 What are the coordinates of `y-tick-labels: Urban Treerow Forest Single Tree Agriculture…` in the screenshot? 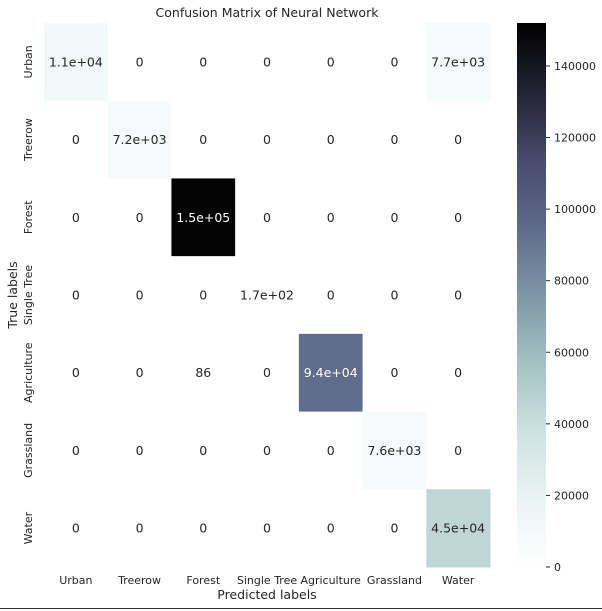 It's located at (28, 294).